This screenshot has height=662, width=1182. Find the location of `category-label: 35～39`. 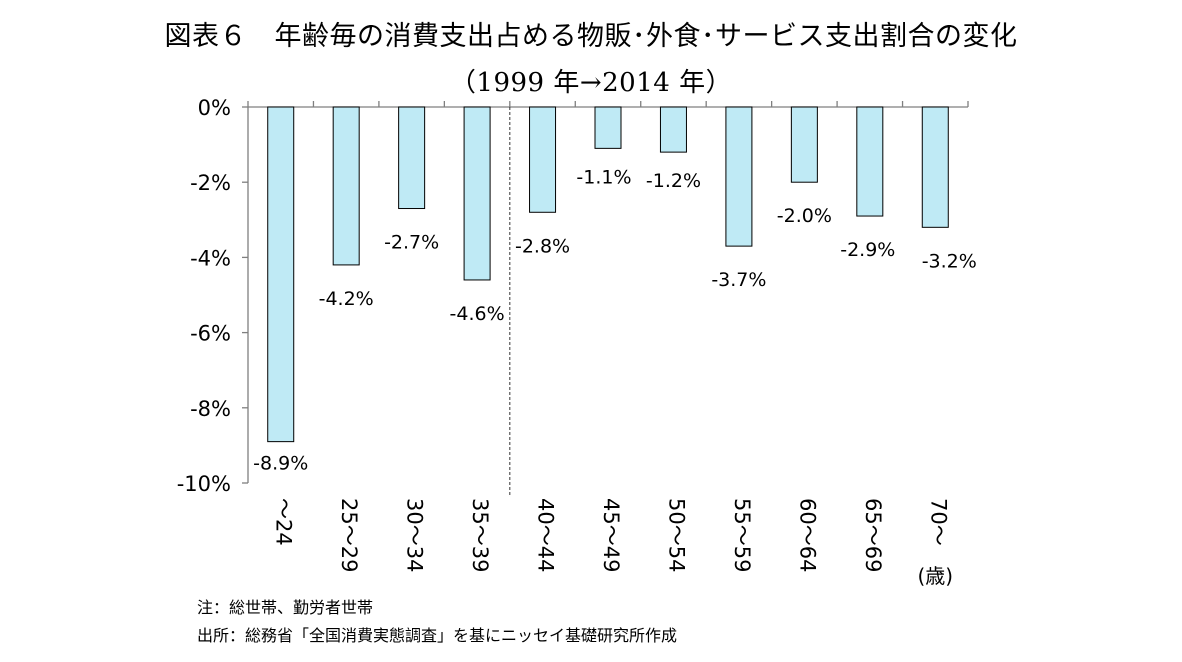

category-label: 35～39 is located at coordinates (480, 535).